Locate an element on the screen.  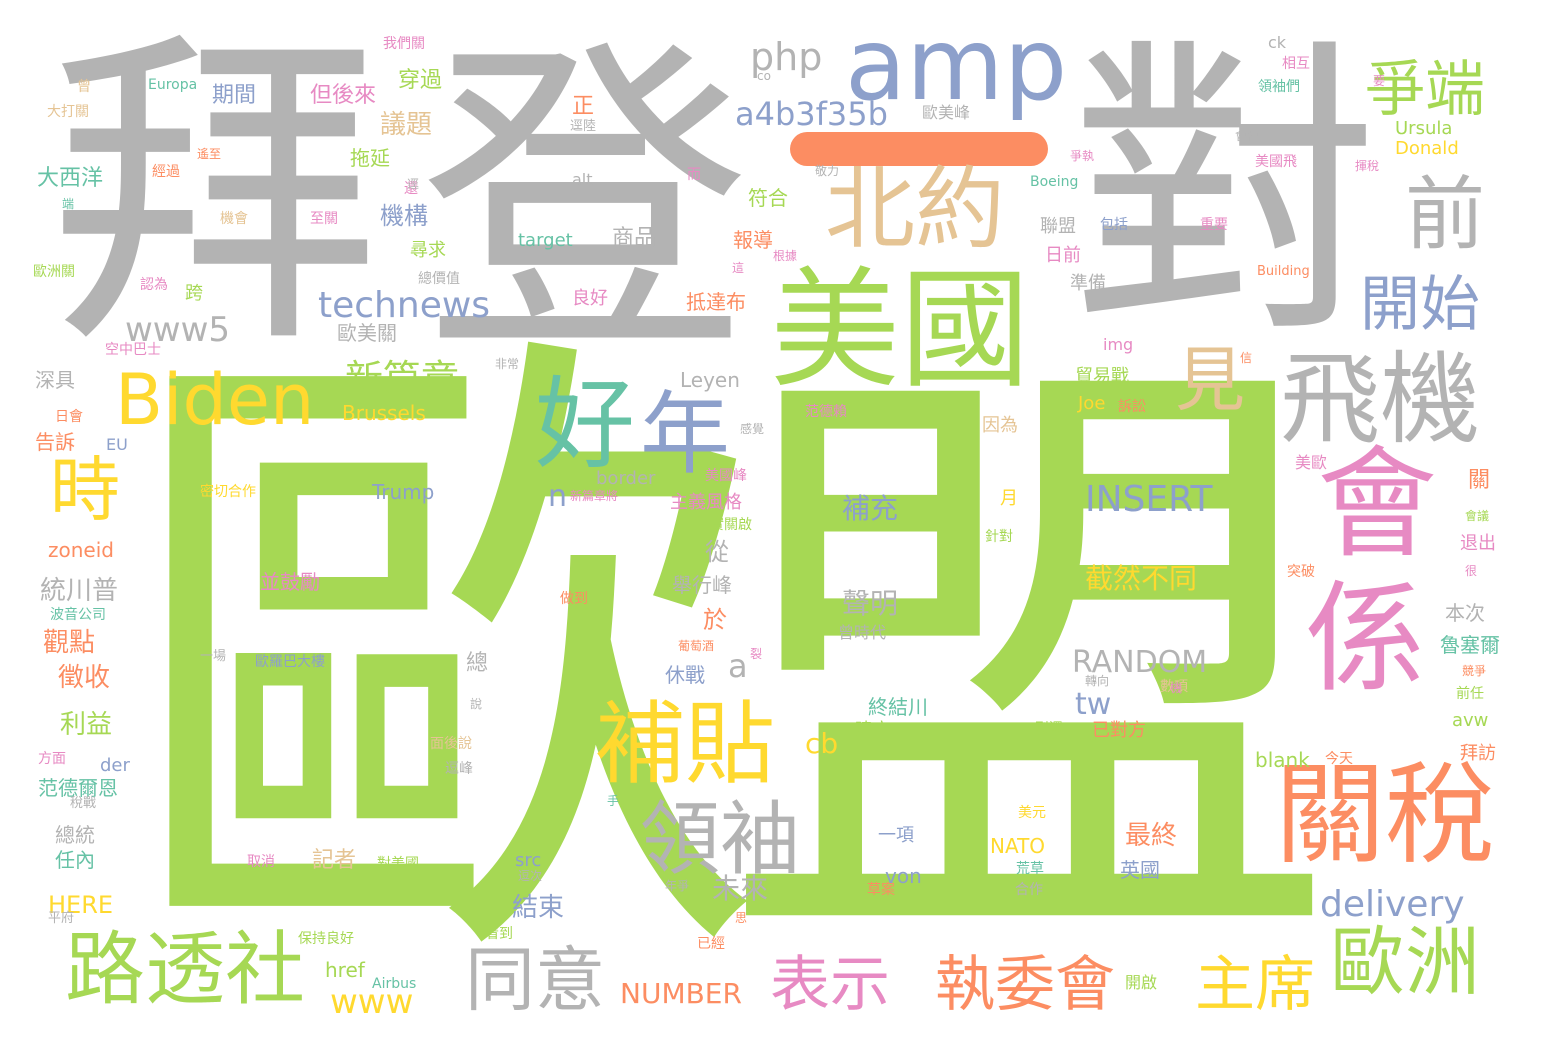
word: 對美國 is located at coordinates (398, 864).